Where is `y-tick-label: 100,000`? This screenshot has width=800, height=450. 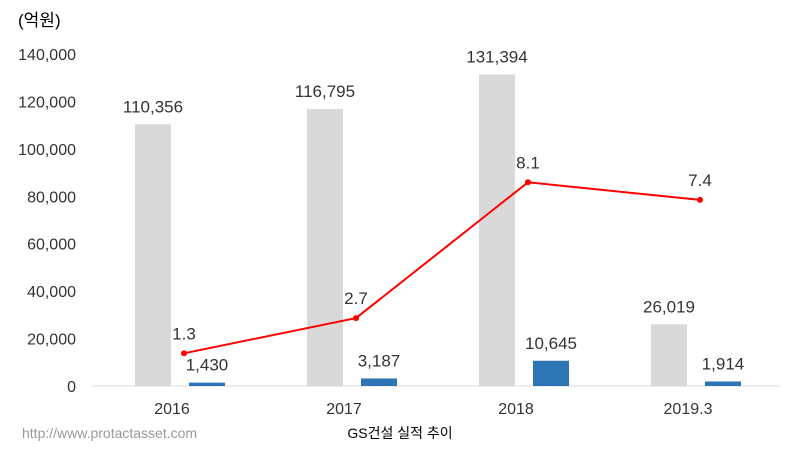 y-tick-label: 100,000 is located at coordinates (47, 150).